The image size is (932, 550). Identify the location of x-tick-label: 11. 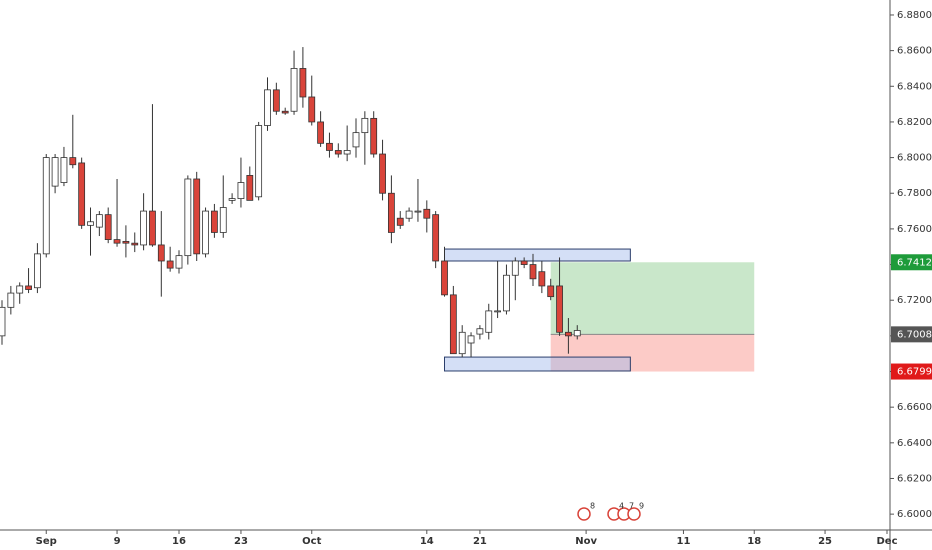
(683, 541).